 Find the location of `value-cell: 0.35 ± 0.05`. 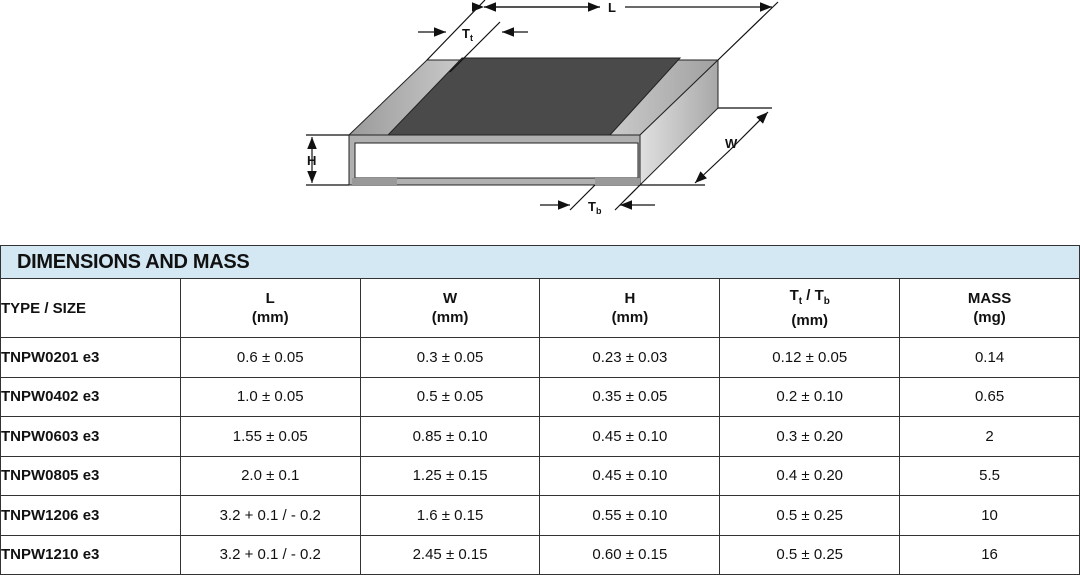

value-cell: 0.35 ± 0.05 is located at coordinates (630, 396).